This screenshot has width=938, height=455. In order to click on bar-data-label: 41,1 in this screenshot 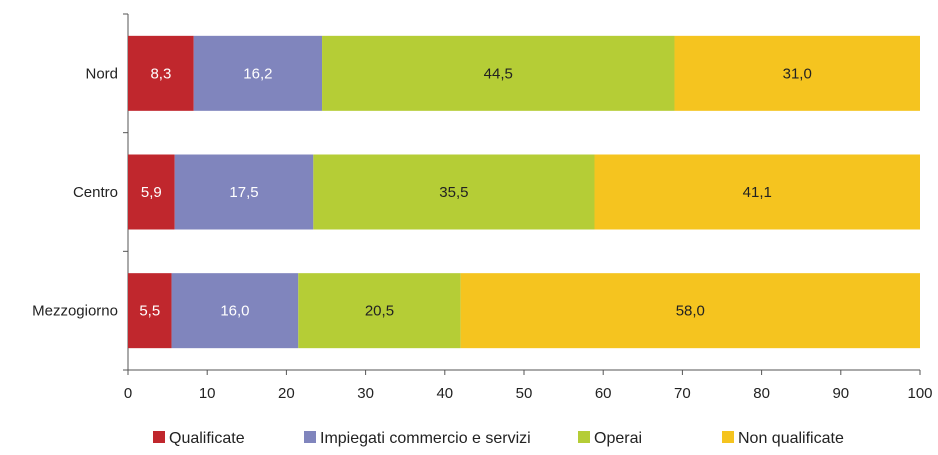, I will do `click(757, 192)`.